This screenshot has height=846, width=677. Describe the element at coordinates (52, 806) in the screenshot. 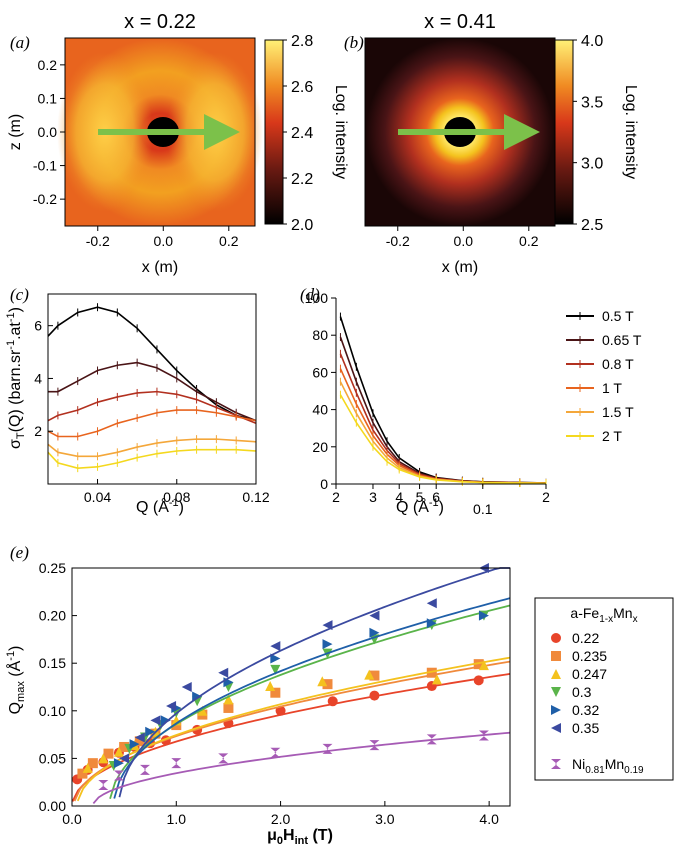

I see `ytick-label-e: 0.00` at that location.